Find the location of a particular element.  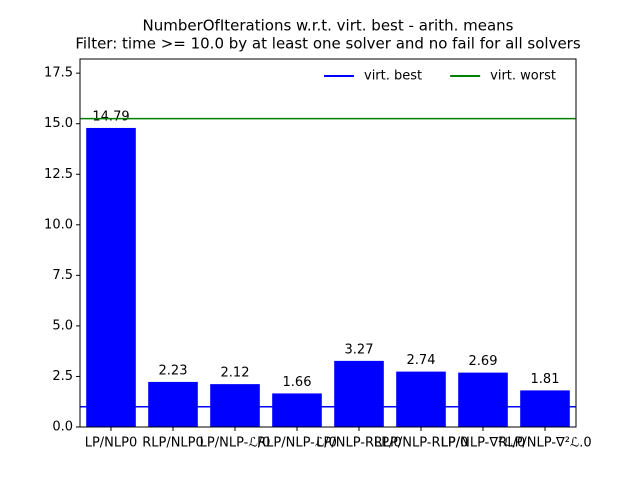

y-tick-label: 7.5 is located at coordinates (62, 275).